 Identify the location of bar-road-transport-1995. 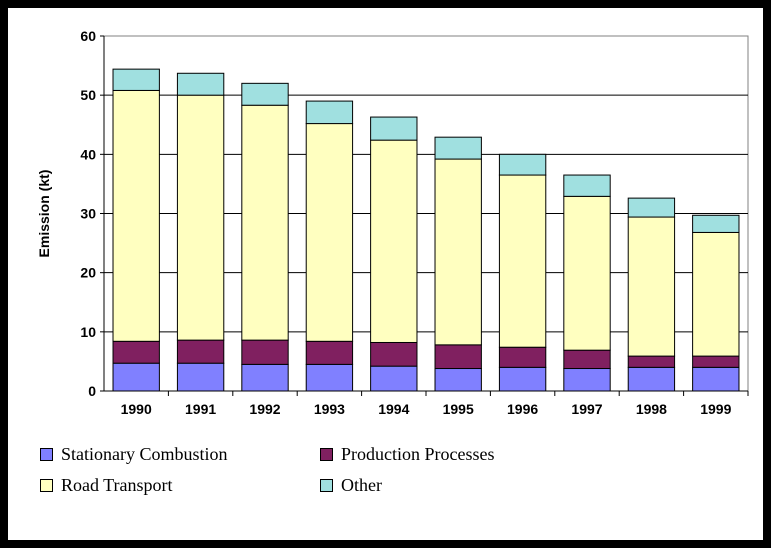
(458, 252).